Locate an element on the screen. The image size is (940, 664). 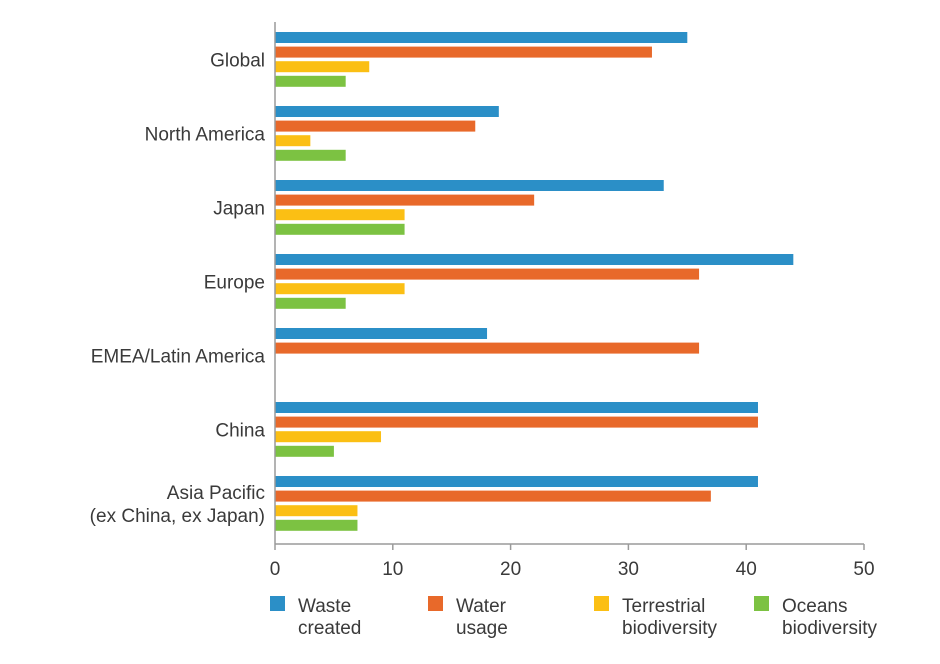
category-label: North America is located at coordinates (205, 134).